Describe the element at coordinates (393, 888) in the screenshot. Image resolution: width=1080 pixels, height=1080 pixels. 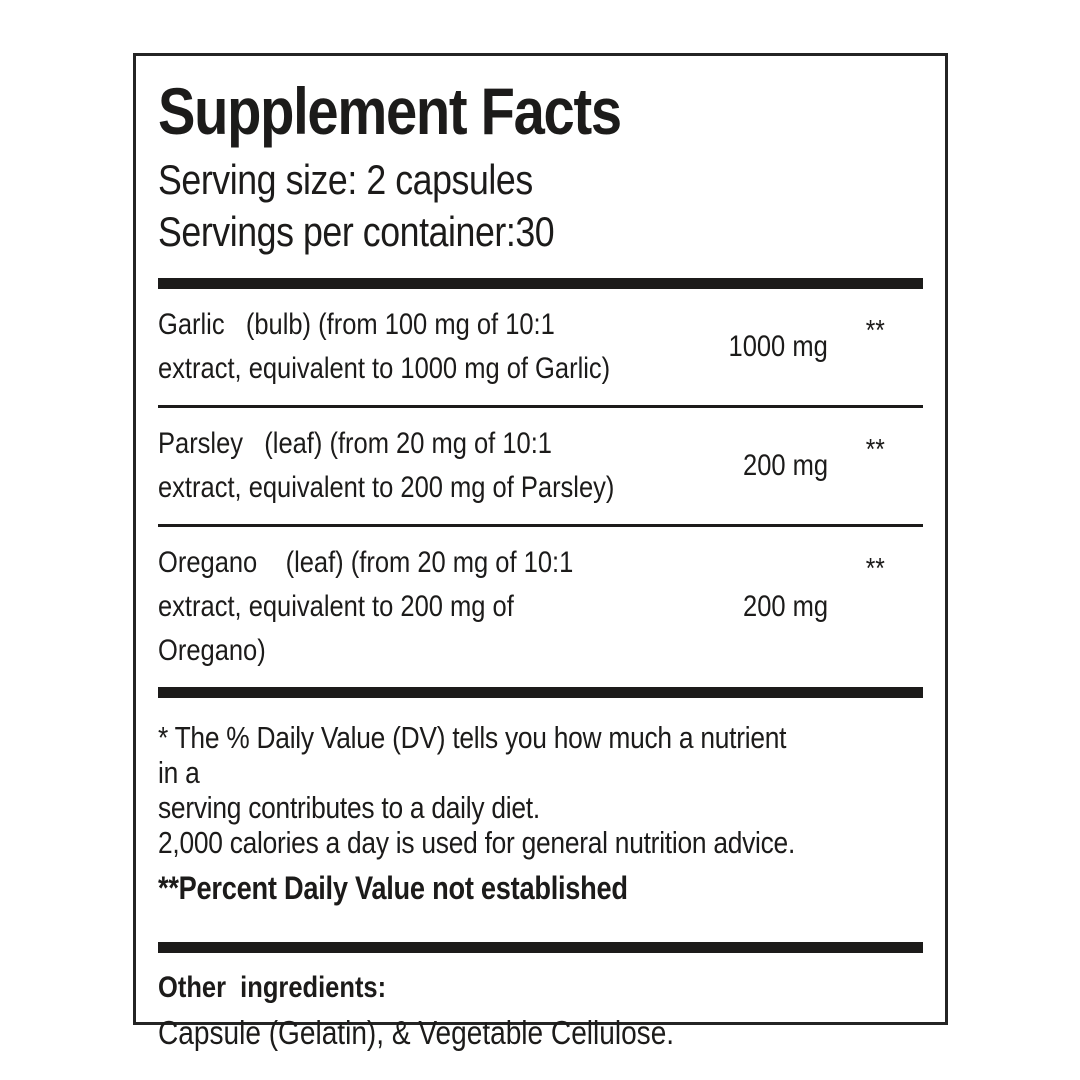
I see `footnote-not-established: **Percent Daily Value not established` at that location.